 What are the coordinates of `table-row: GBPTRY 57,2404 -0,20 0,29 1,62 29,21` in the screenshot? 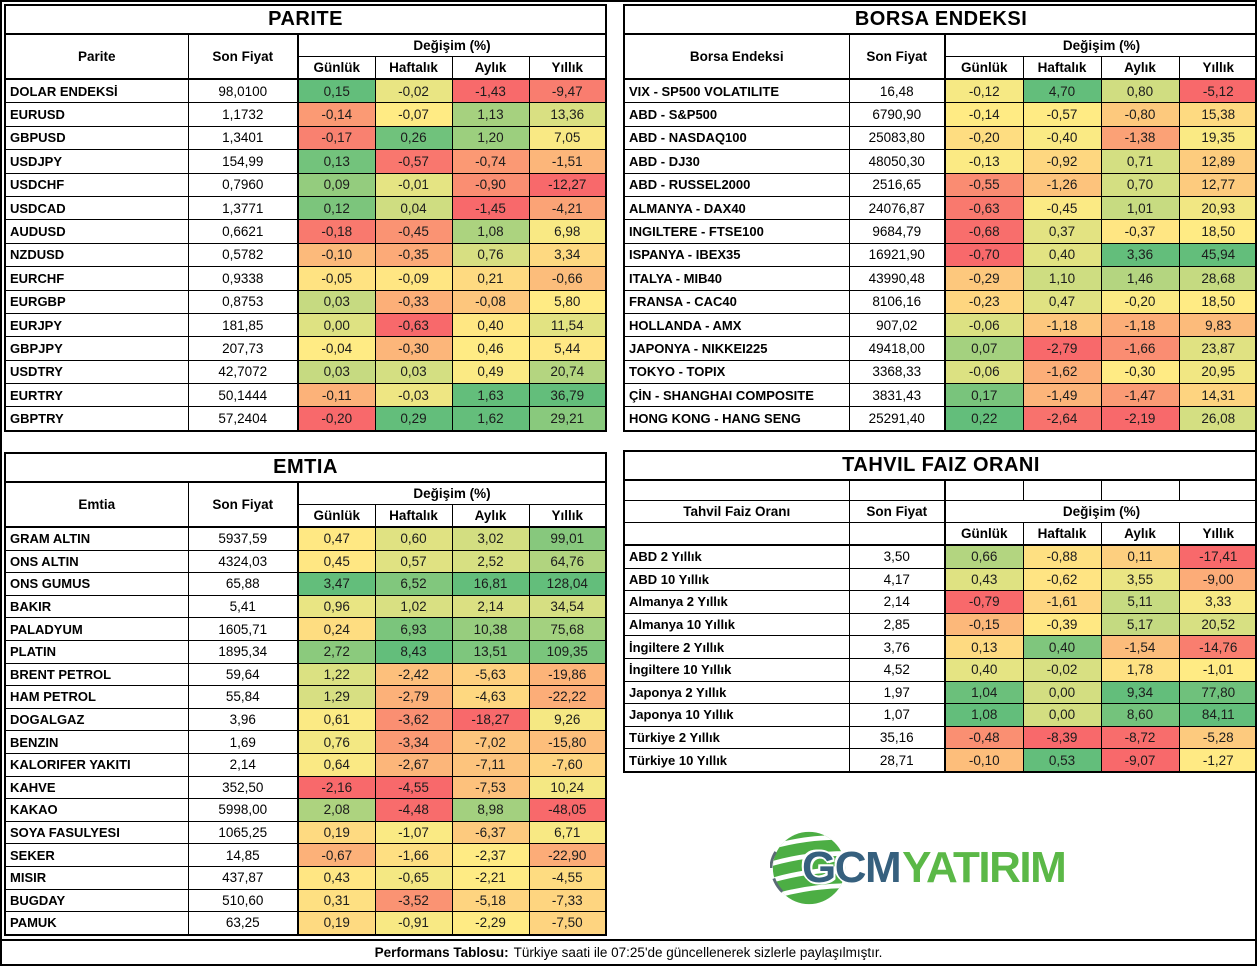 It's located at (305, 419).